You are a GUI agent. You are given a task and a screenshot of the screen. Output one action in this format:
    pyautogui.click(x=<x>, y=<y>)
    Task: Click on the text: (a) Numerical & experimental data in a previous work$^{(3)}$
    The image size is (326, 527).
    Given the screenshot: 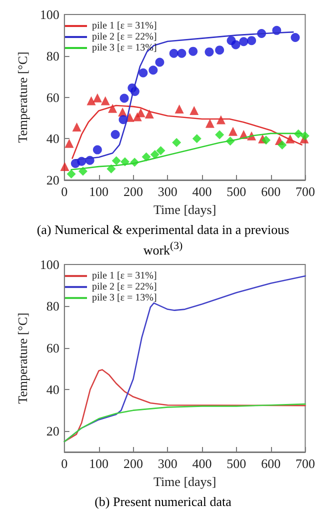 What is the action you would take?
    pyautogui.click(x=163, y=240)
    